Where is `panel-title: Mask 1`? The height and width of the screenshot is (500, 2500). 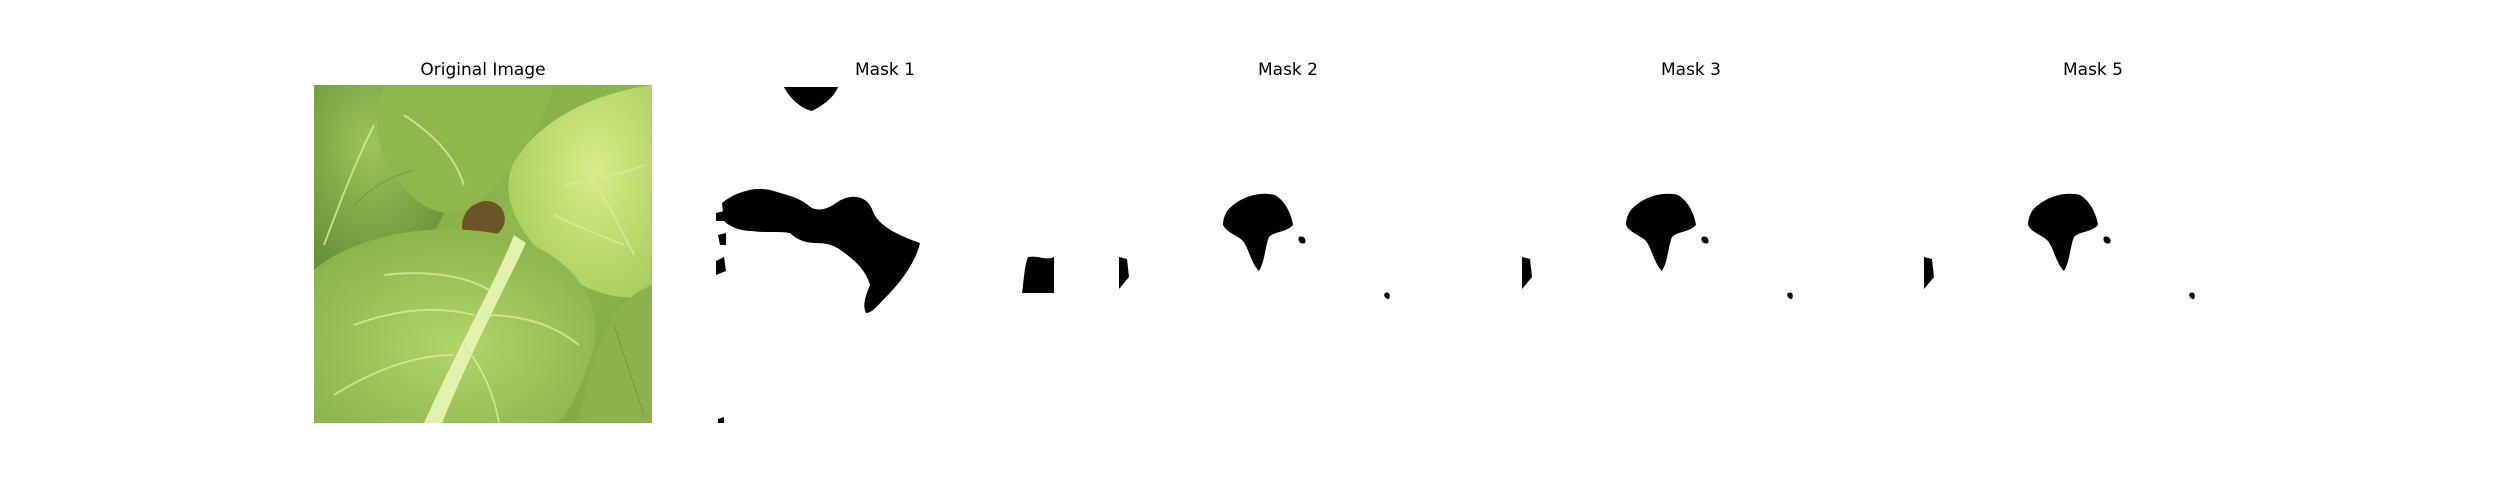
panel-title: Mask 1 is located at coordinates (884, 70).